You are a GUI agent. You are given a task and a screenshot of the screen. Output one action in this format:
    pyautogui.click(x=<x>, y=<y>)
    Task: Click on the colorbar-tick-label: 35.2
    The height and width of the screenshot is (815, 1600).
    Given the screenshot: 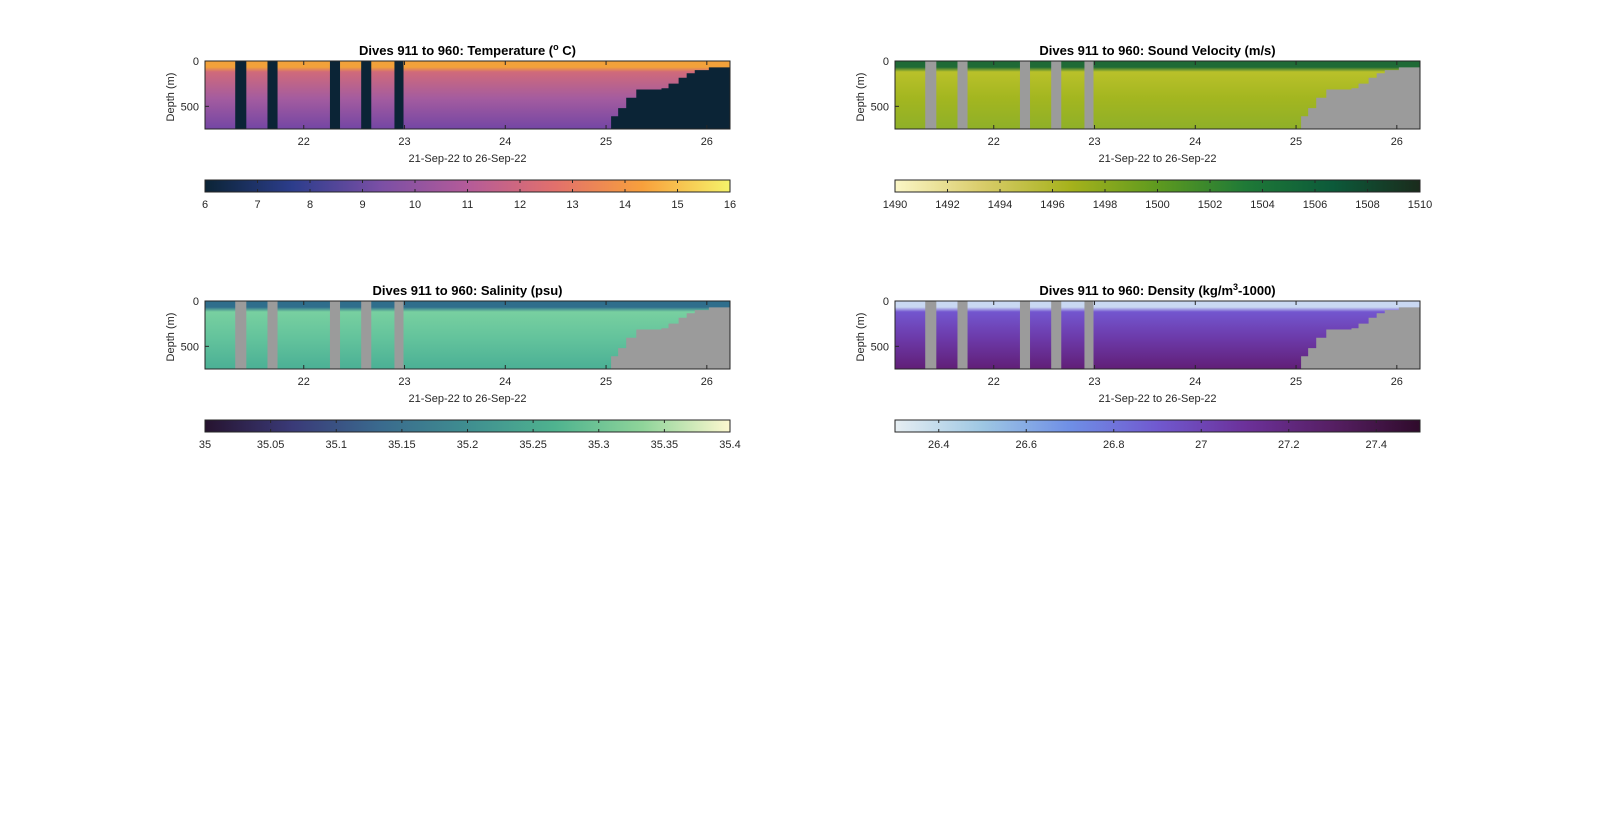 What is the action you would take?
    pyautogui.click(x=467, y=445)
    